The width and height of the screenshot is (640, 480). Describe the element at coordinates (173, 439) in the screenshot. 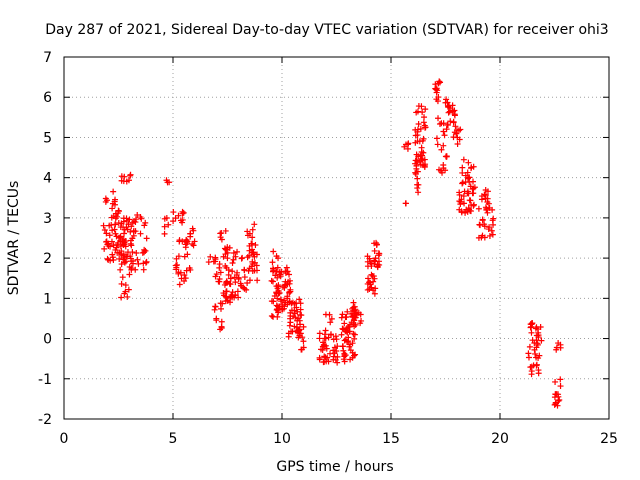

I see `x-tick-label: 5` at that location.